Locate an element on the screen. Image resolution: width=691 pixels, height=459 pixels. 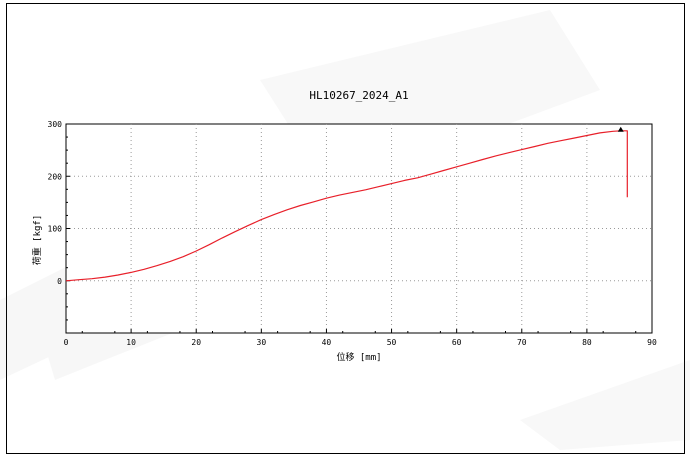
x-tick-label: 80 is located at coordinates (587, 342).